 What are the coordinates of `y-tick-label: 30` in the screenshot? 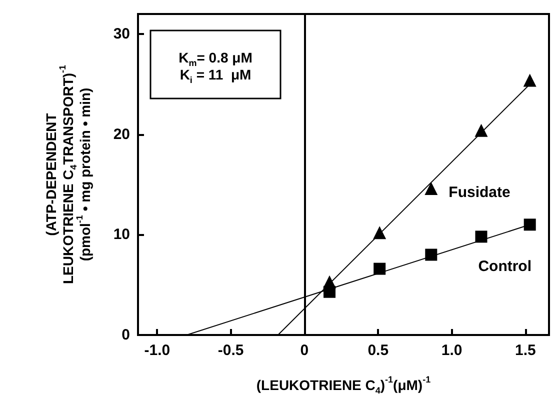 It's located at (121, 34).